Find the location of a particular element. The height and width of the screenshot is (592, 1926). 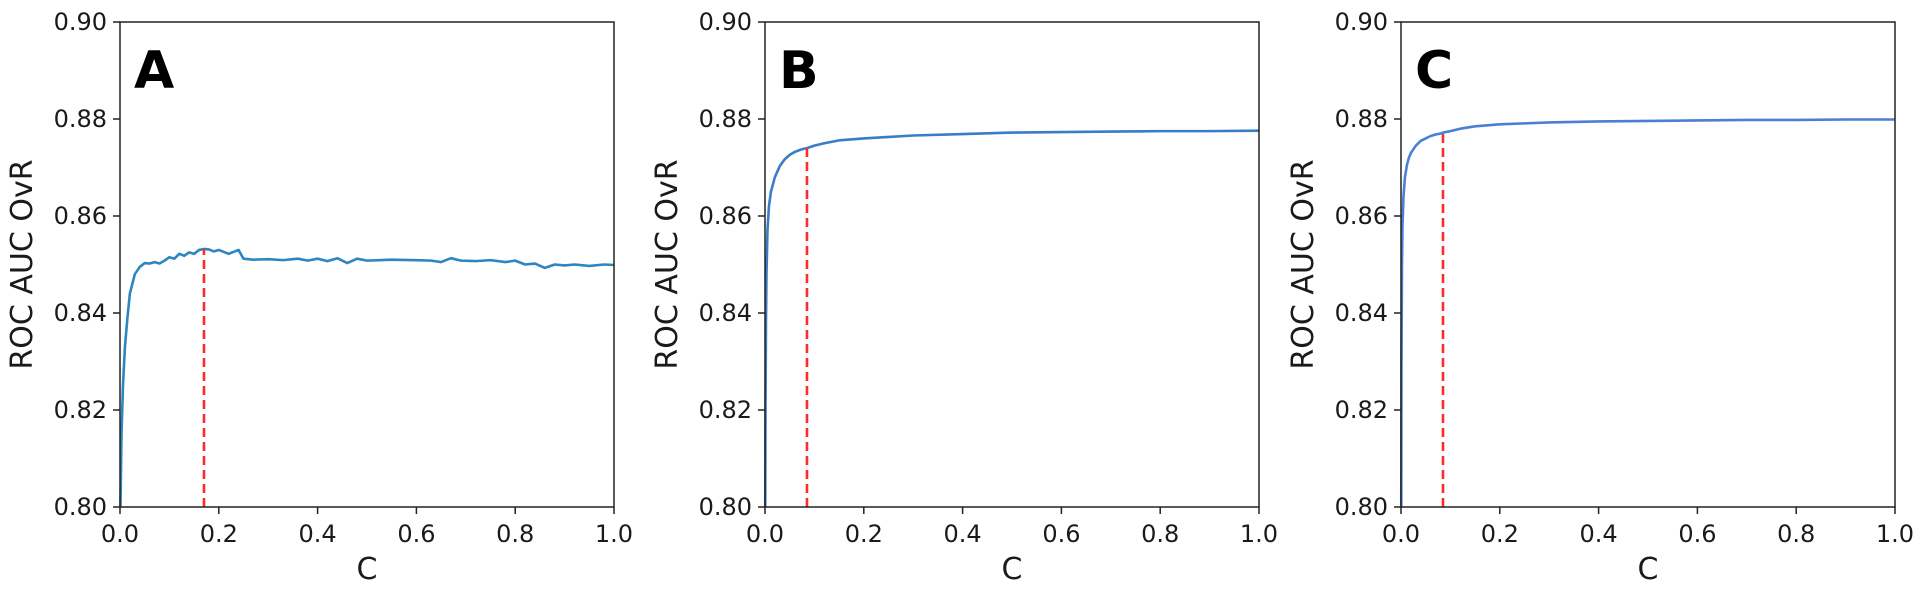

series-line is located at coordinates (367, 377).